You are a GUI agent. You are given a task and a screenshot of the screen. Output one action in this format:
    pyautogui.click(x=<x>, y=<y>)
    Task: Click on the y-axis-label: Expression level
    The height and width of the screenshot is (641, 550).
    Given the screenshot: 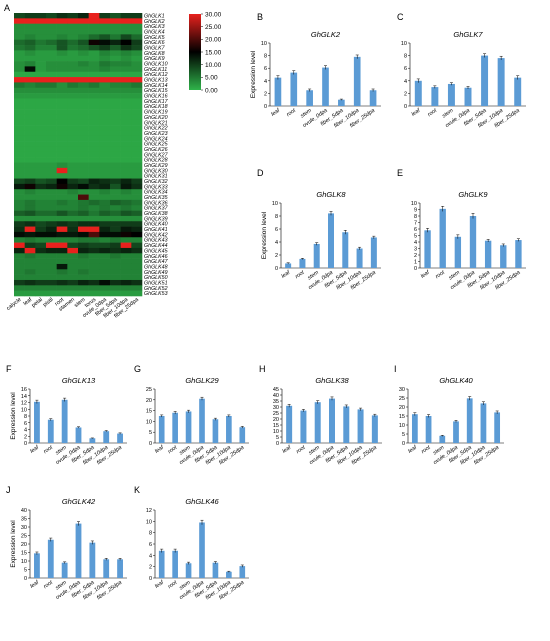 What is the action you would take?
    pyautogui.click(x=264, y=235)
    